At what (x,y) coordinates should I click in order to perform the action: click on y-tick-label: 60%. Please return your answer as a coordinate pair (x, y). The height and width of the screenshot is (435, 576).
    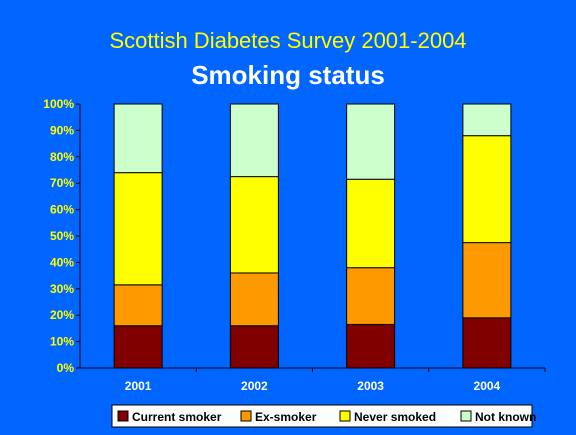
    Looking at the image, I should click on (62, 210).